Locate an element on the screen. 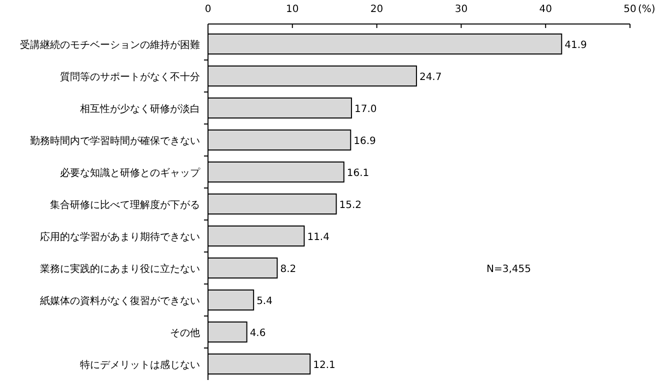 This screenshot has height=383, width=664. data-label: 41.9 is located at coordinates (575, 45).